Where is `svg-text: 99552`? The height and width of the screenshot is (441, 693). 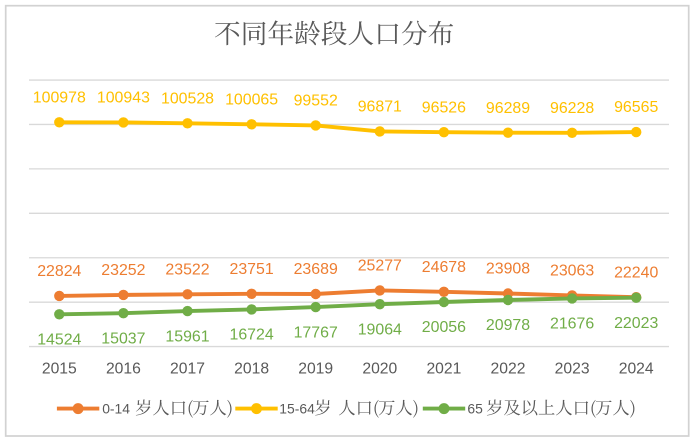 svg-text: 99552 is located at coordinates (316, 101).